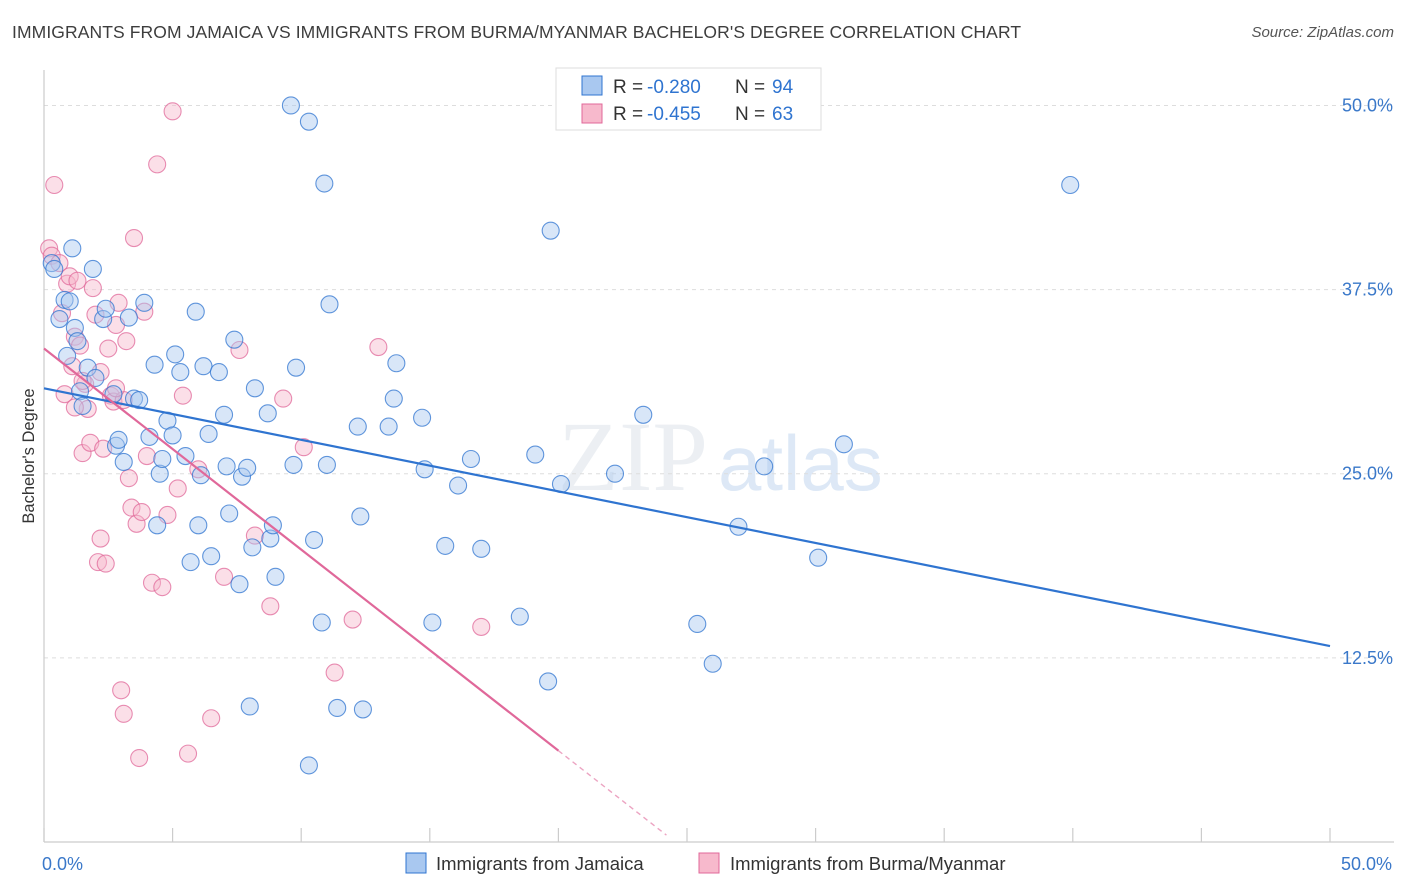 The height and width of the screenshot is (892, 1406). Describe the element at coordinates (62, 864) in the screenshot. I see `x-tick-label-min: 0.0%` at that location.